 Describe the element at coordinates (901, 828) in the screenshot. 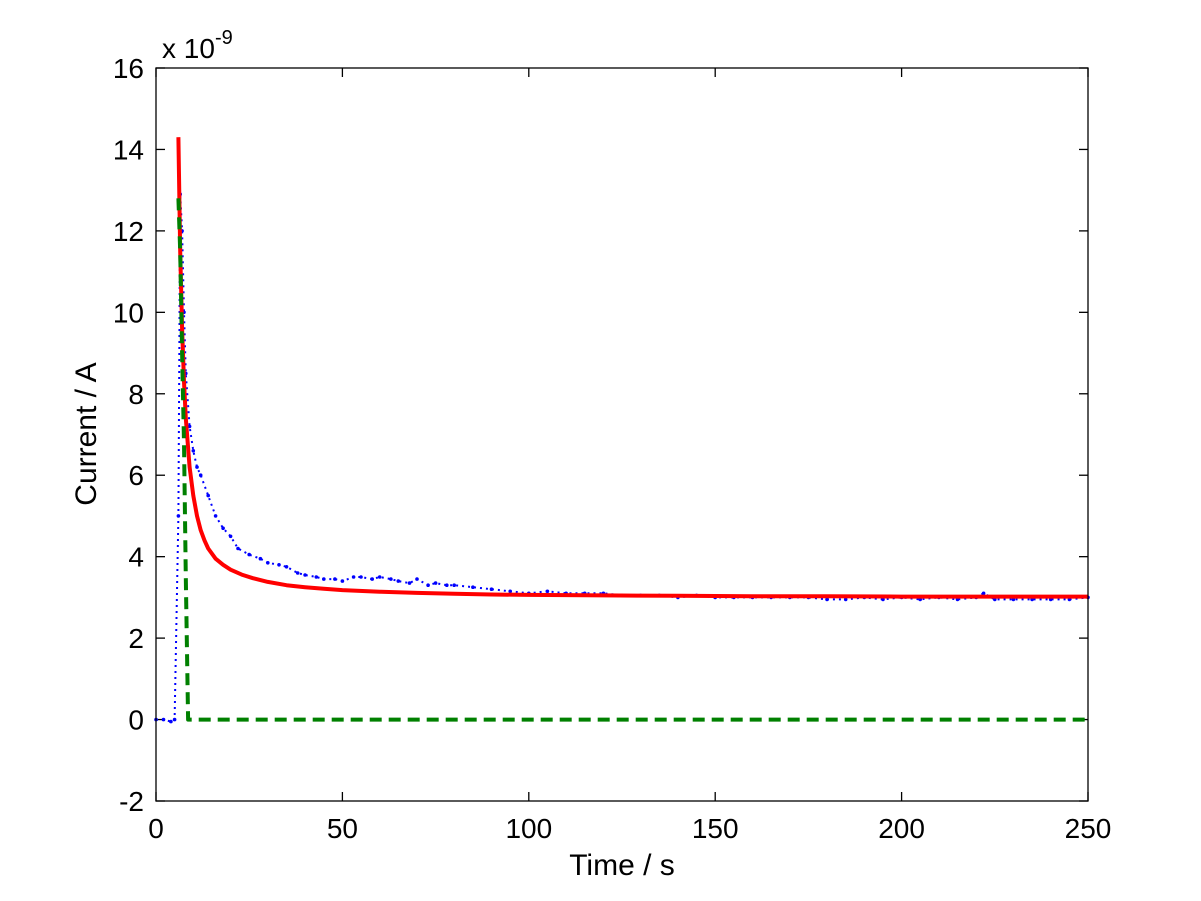

I see `x-tick-label: 200` at that location.